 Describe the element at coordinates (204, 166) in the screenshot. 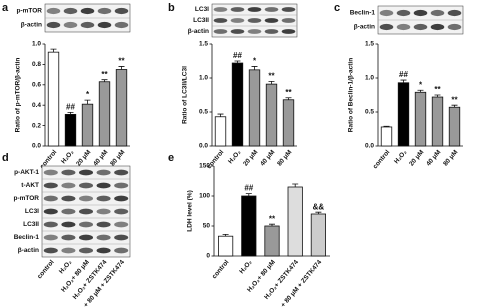

I see `y-tick-label: 150` at that location.